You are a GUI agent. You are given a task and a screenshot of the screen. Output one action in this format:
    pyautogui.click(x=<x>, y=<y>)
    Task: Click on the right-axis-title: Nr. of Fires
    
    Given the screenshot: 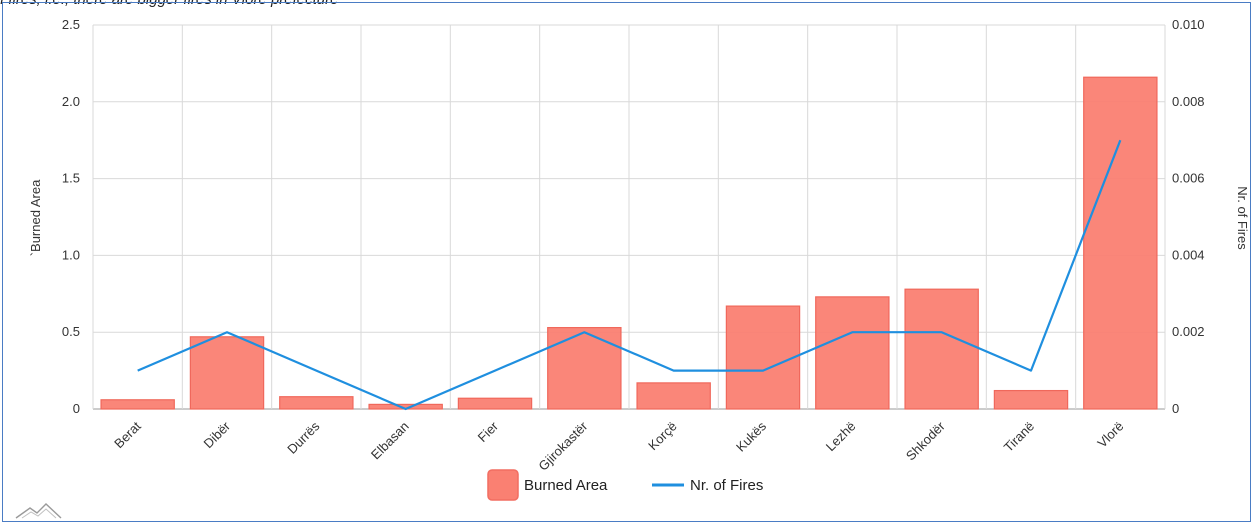 What is the action you would take?
    pyautogui.click(x=1242, y=218)
    